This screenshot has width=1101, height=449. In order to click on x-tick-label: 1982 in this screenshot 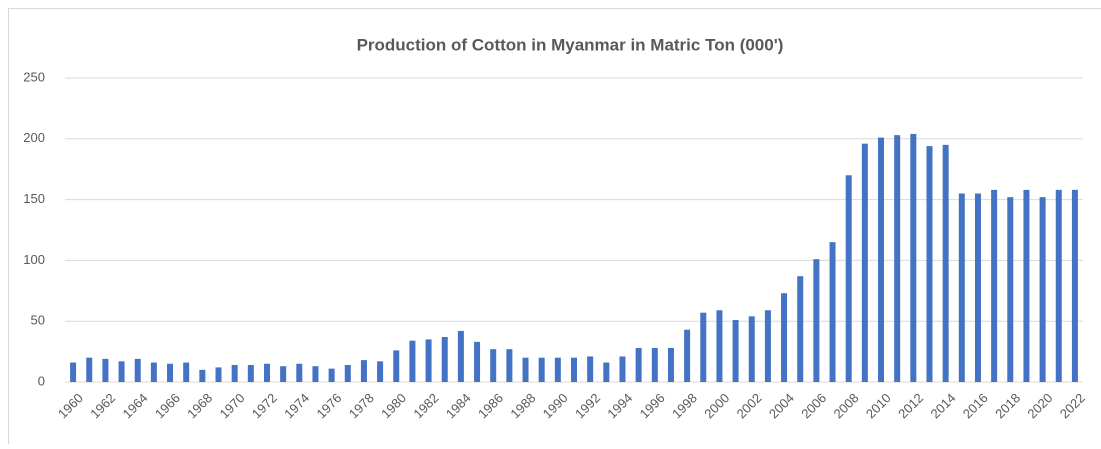, I will do `click(425, 405)`.